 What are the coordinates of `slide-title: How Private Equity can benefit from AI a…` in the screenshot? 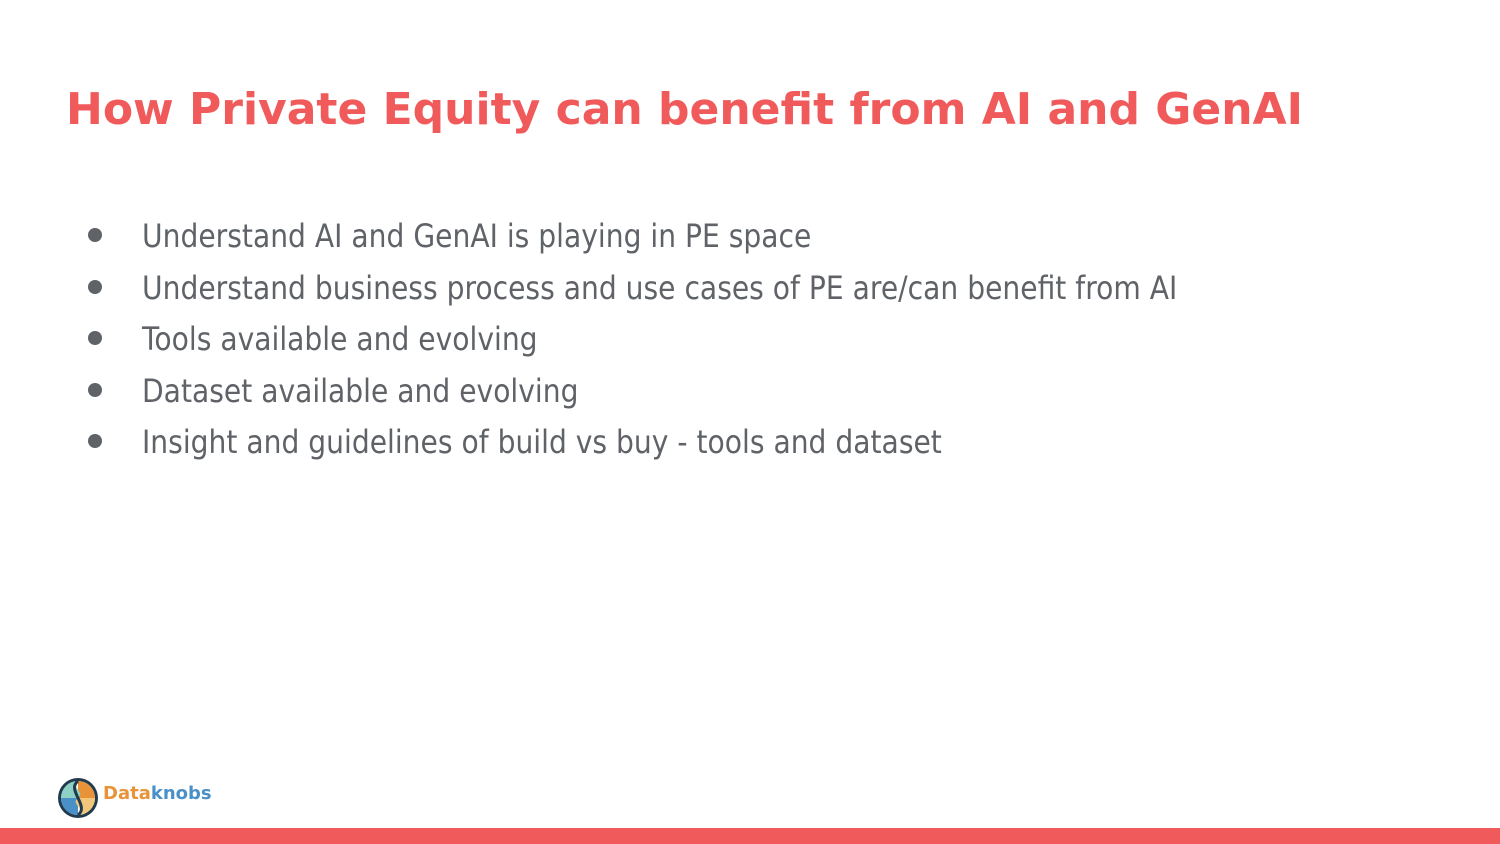 It's located at (685, 109).